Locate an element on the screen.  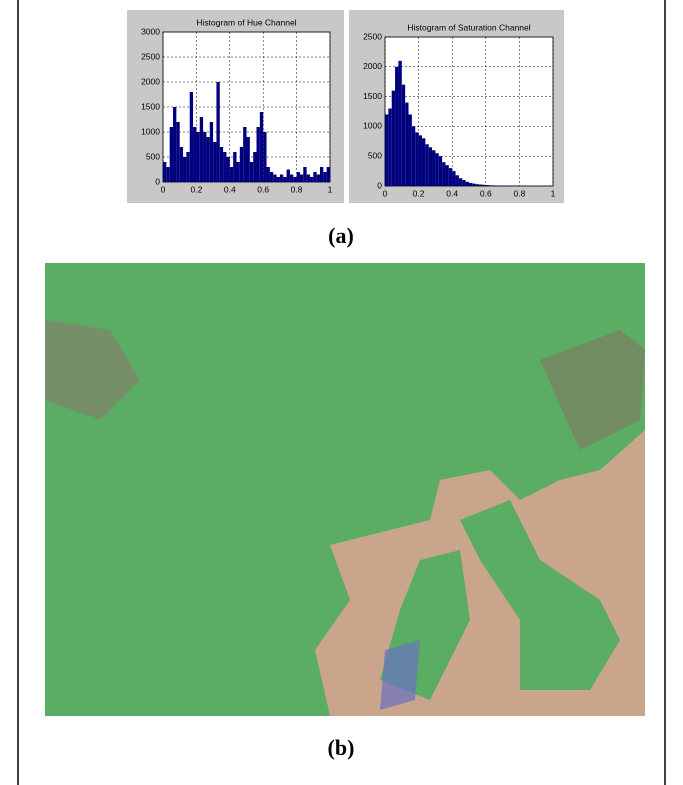
y-tick-label: 3000 is located at coordinates (150, 31).